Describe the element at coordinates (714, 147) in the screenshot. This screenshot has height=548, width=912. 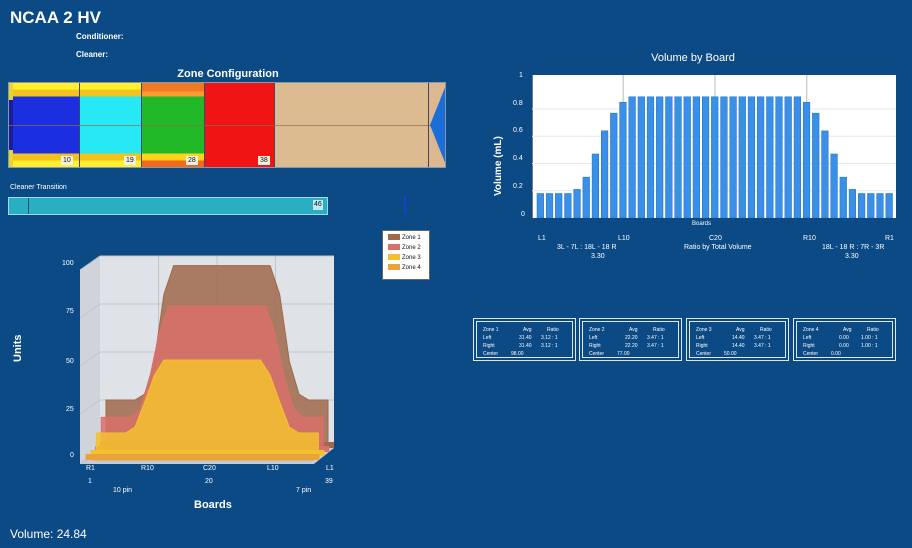
I see `volume-by-board-chart` at that location.